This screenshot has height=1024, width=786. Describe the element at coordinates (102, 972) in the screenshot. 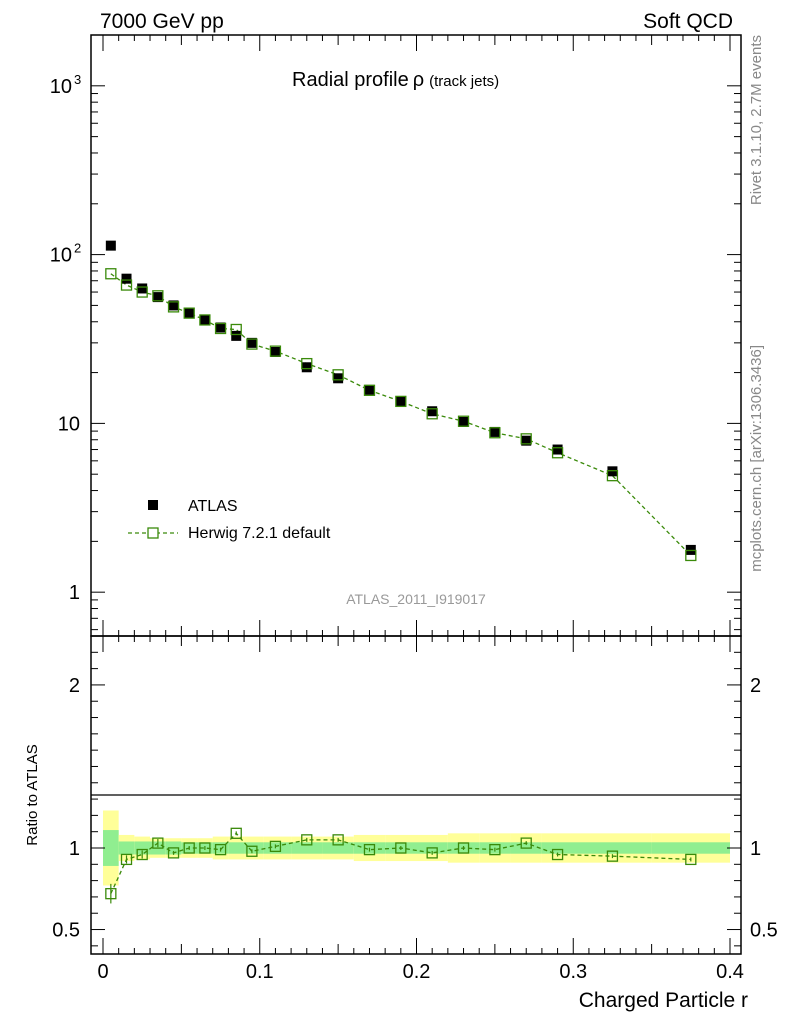

I see `x-tick-label: 0` at that location.